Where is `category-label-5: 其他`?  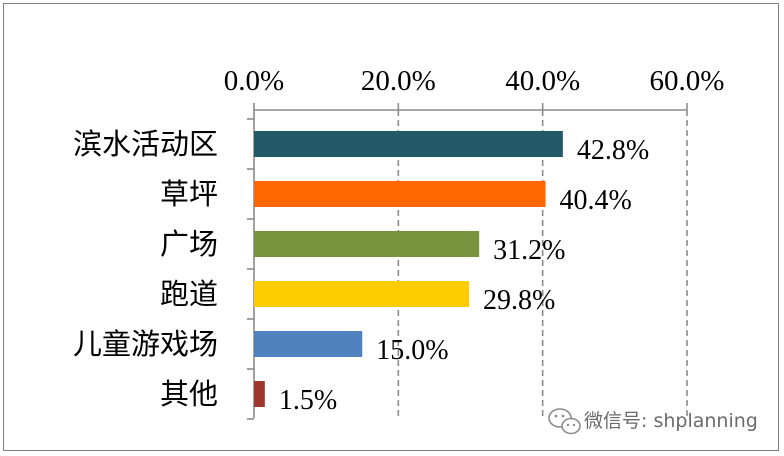 category-label-5: 其他 is located at coordinates (189, 394).